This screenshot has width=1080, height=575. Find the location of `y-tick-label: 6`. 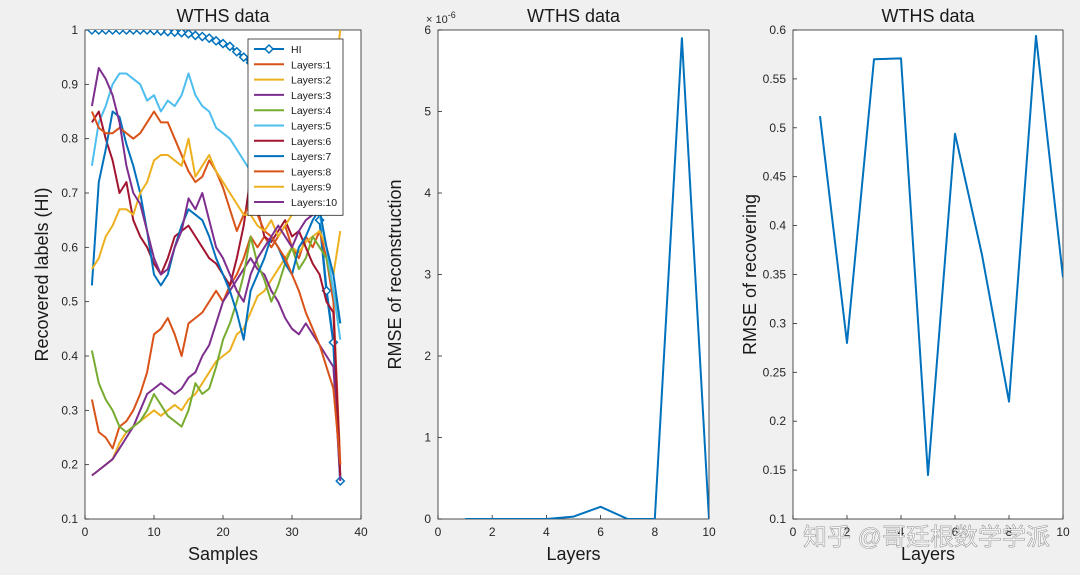

y-tick-label: 6 is located at coordinates (427, 30).